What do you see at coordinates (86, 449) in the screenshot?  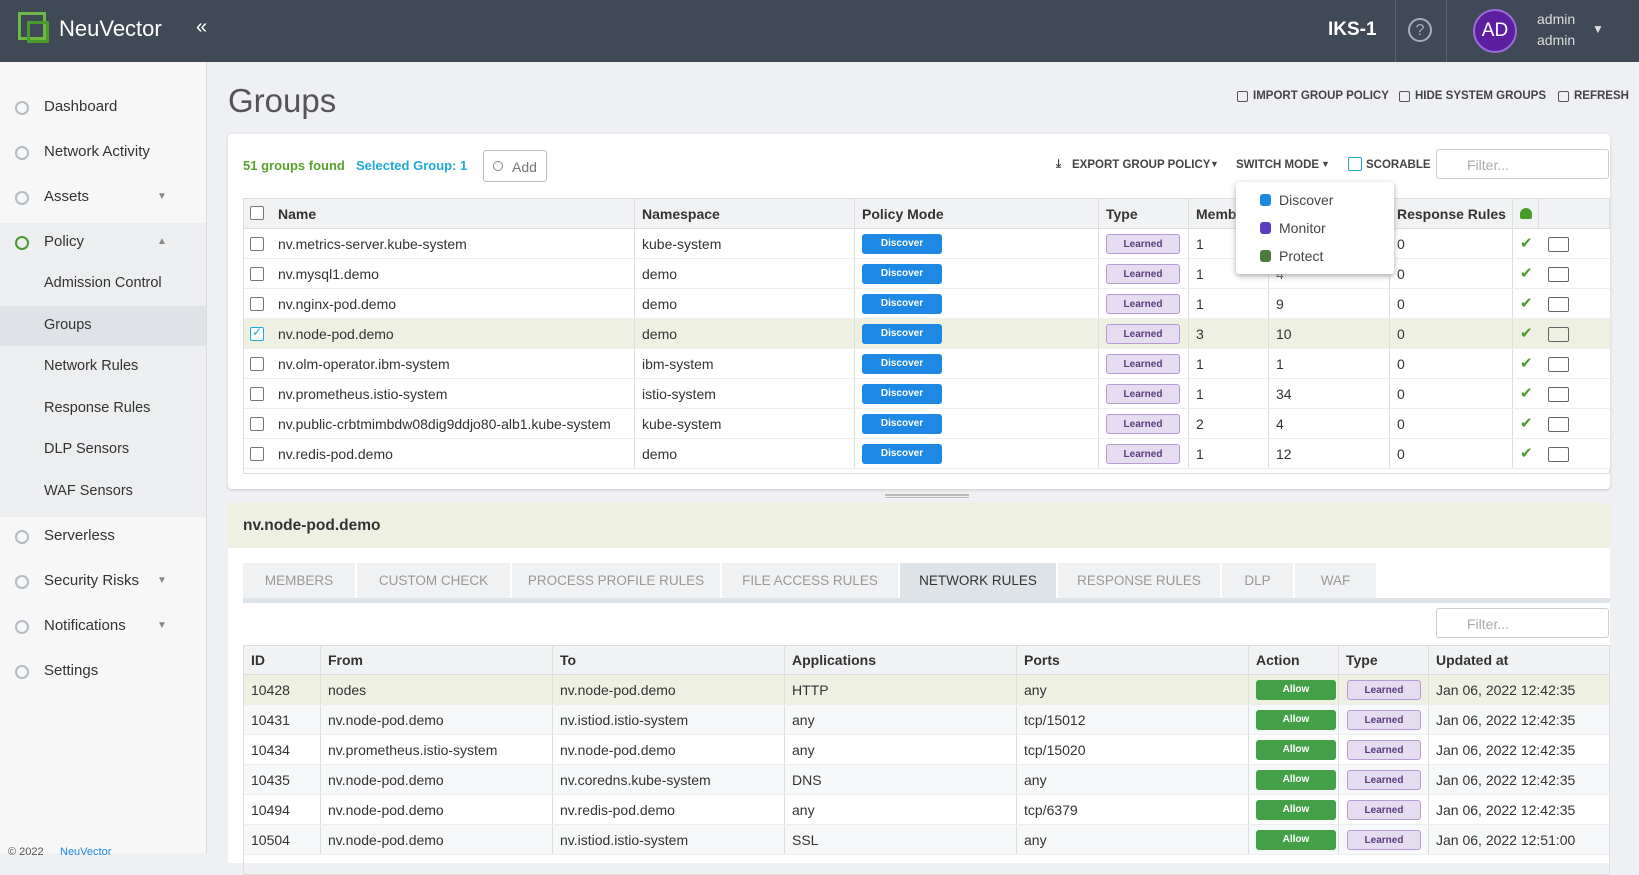 I see `submenu-item: DLP Sensors` at bounding box center [86, 449].